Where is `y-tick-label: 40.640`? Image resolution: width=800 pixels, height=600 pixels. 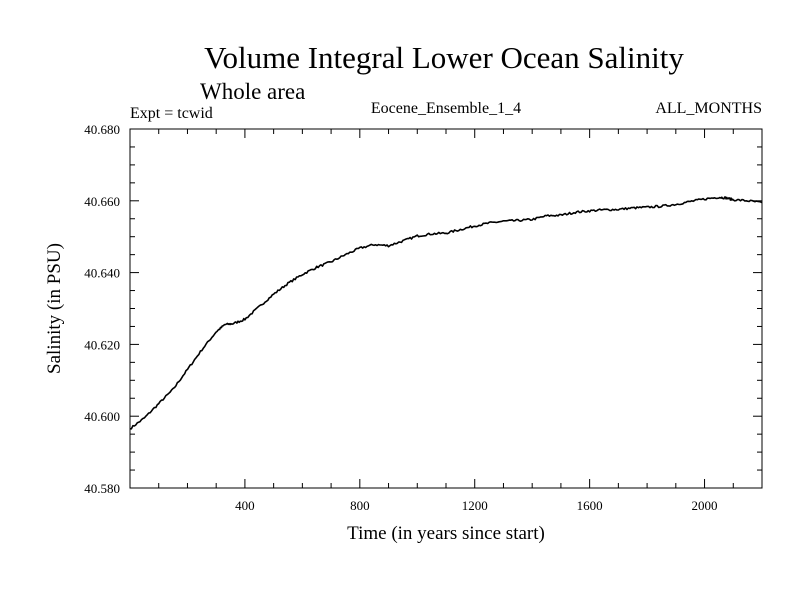
y-tick-label: 40.640 is located at coordinates (102, 273).